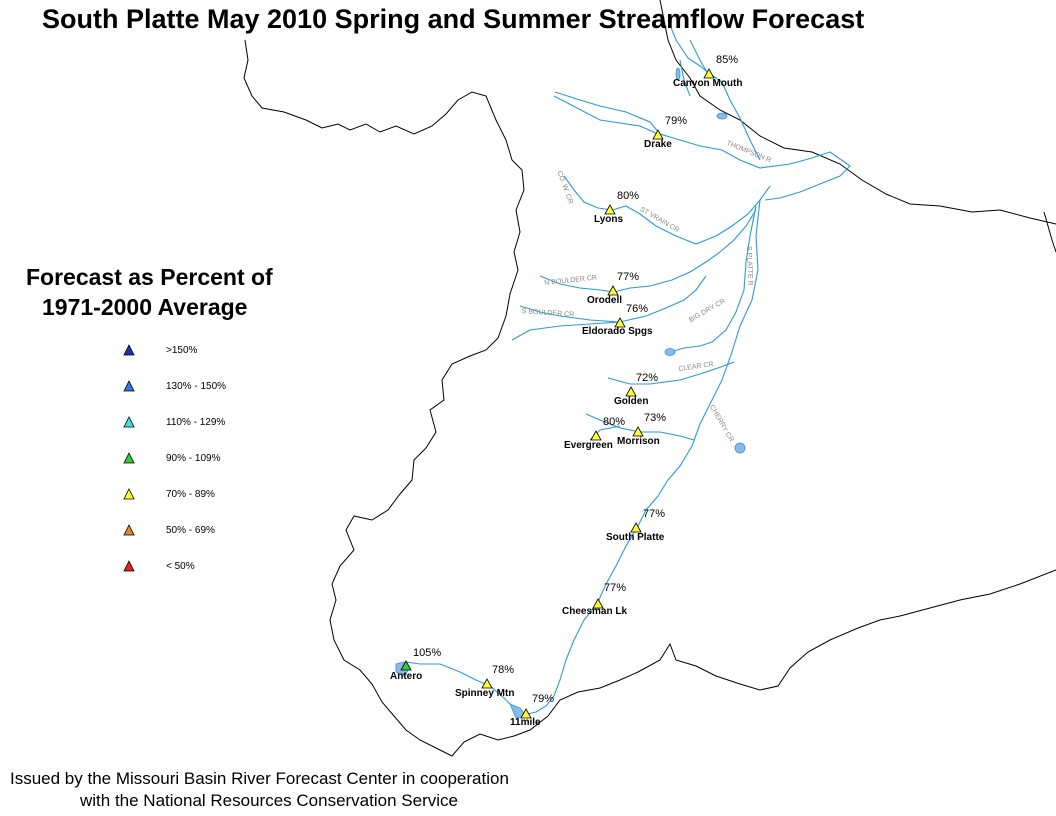 This screenshot has width=1056, height=816. I want to click on legend-title: Forecast as Percent of 1971-2000 Average, so click(149, 292).